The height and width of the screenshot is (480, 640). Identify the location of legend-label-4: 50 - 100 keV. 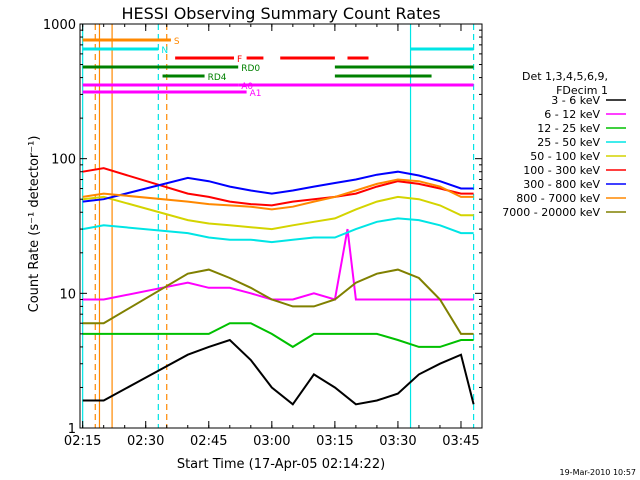
(565, 156).